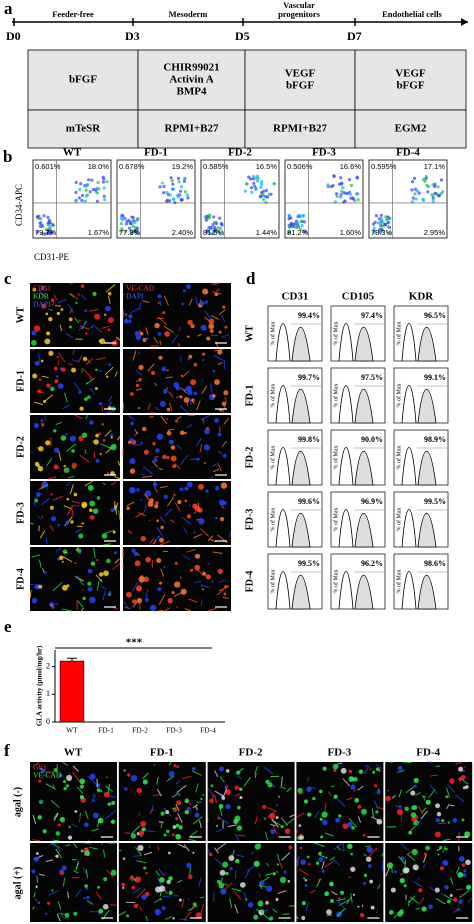 The height and width of the screenshot is (924, 474). Describe the element at coordinates (83, 129) in the screenshot. I see `cell-text: mTeSR` at that location.